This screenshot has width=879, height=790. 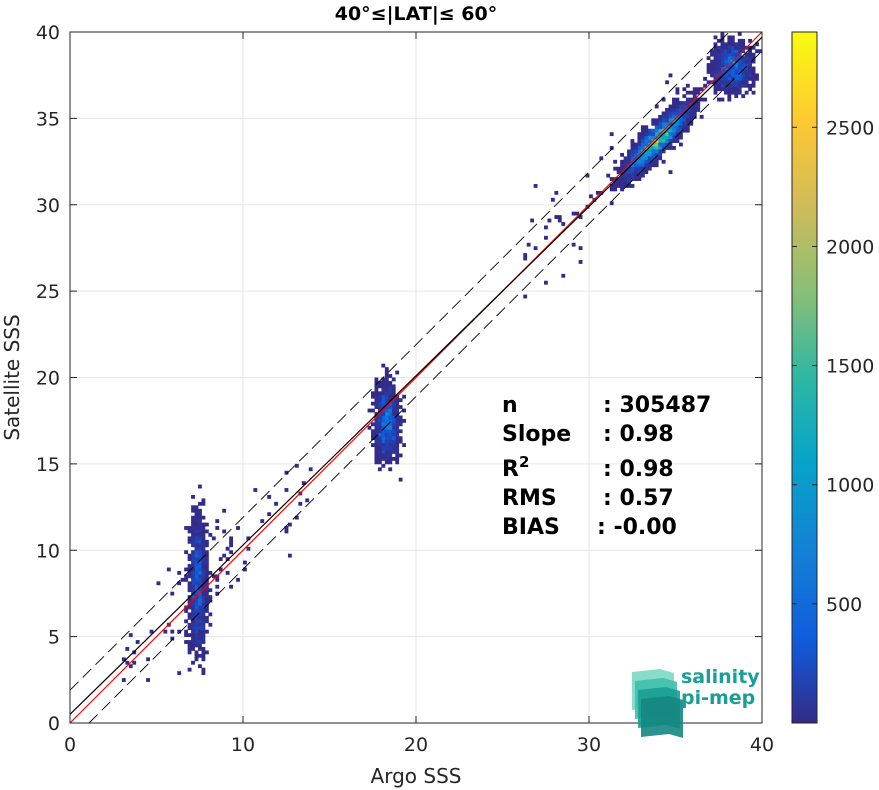 I want to click on y-tick-label: 5, so click(x=54, y=638).